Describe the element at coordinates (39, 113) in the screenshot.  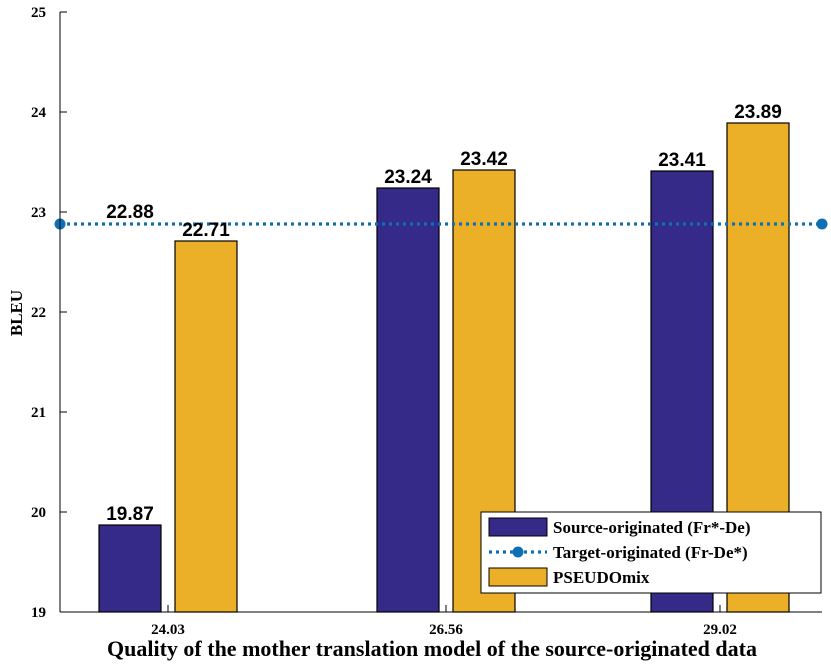
I see `y-tick-label-24: 24` at that location.